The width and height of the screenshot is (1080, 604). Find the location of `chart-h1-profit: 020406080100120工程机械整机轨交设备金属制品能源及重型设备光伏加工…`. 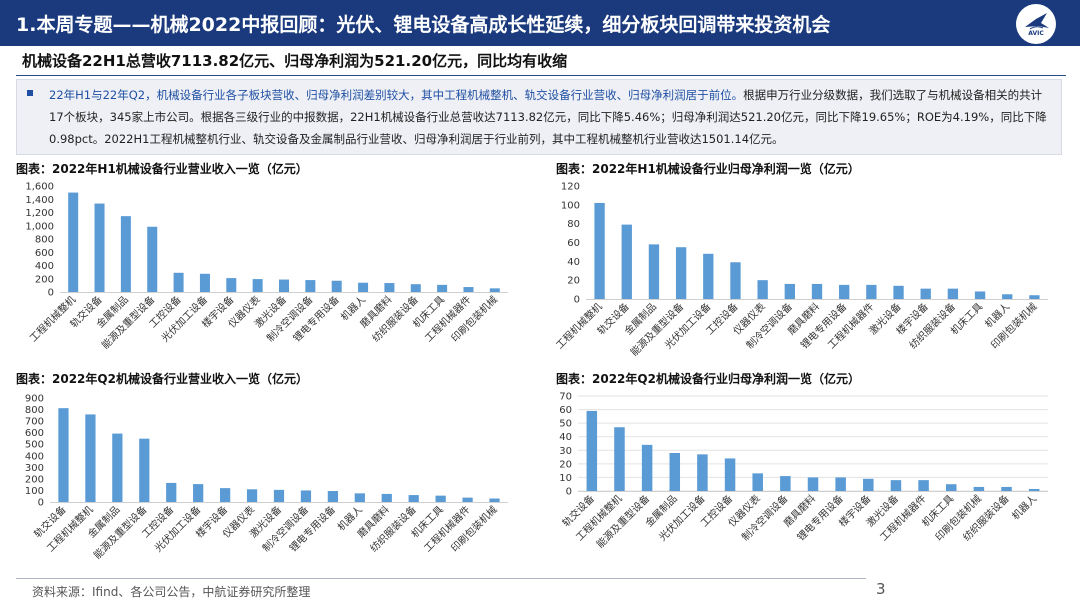

chart-h1-profit: 020406080100120工程机械整机轨交设备金属制品能源及重型设备光伏加工… is located at coordinates (800, 270).